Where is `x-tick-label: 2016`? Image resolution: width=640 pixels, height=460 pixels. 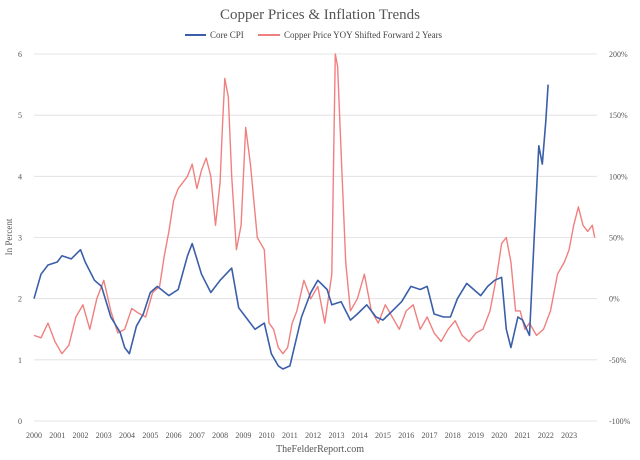
x-tick-label: 2016 is located at coordinates (406, 435).